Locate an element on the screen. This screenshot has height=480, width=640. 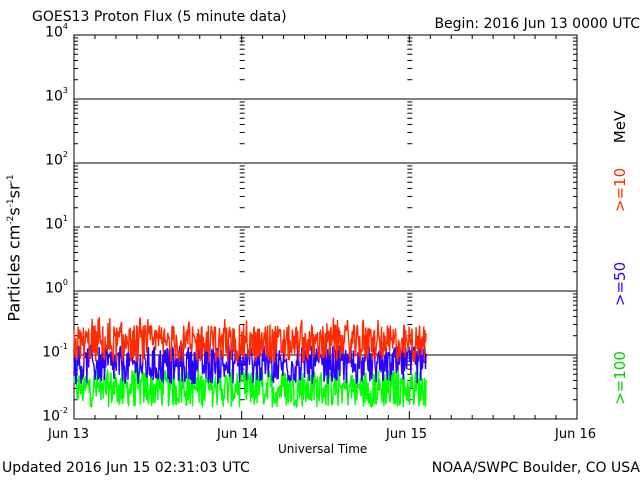
chart-title: GOES13 Proton Flux (5 minute data) is located at coordinates (159, 17).